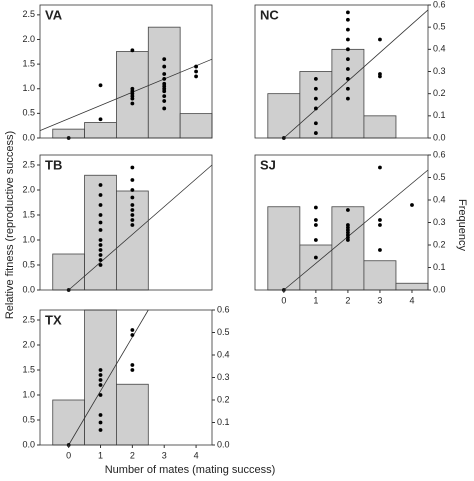 This screenshot has width=474, height=481. Describe the element at coordinates (269, 14) in the screenshot. I see `panel-label: NC` at that location.